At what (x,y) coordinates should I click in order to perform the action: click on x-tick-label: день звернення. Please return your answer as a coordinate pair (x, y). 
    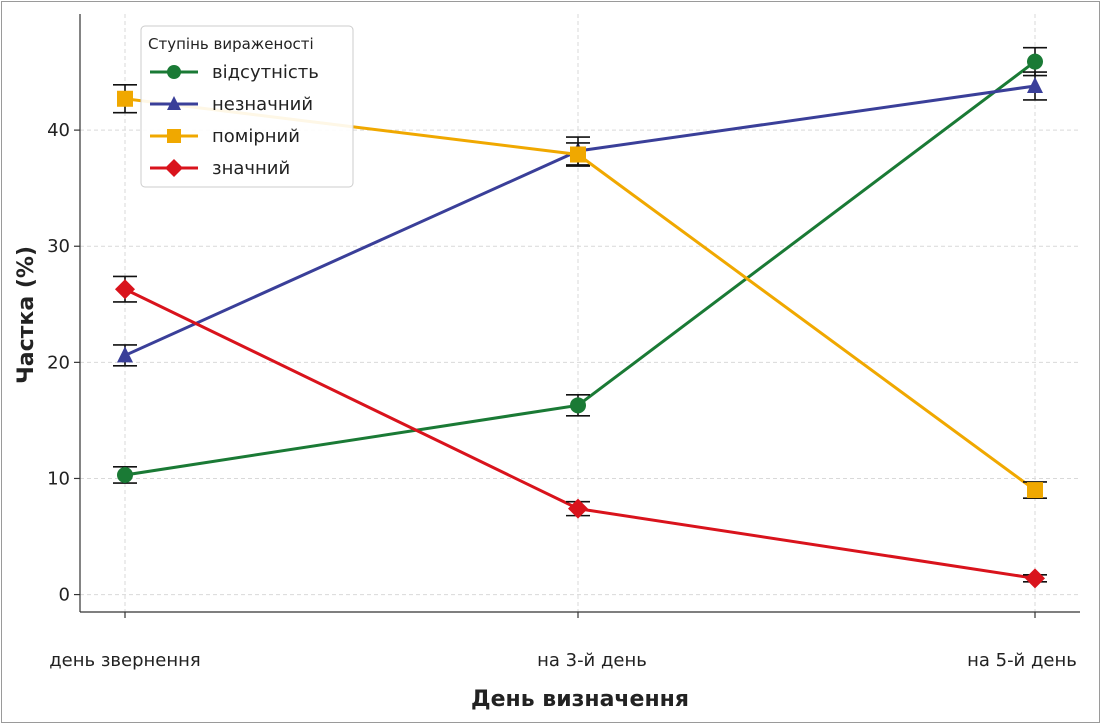
    Looking at the image, I should click on (125, 660).